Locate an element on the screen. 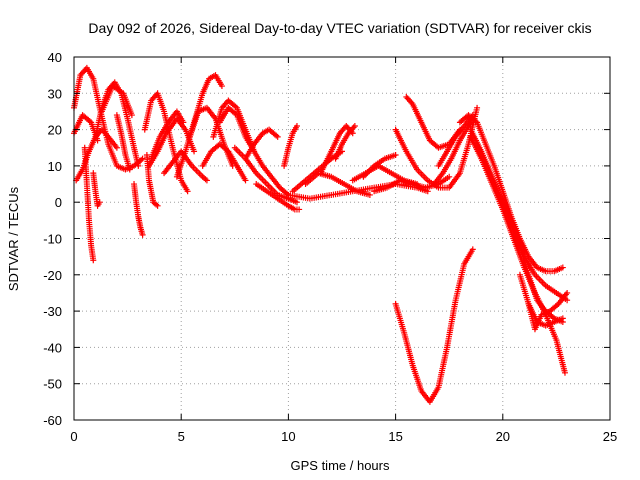 The width and height of the screenshot is (640, 480). y-axis-title: SDTVAR / TECUs is located at coordinates (13, 238).